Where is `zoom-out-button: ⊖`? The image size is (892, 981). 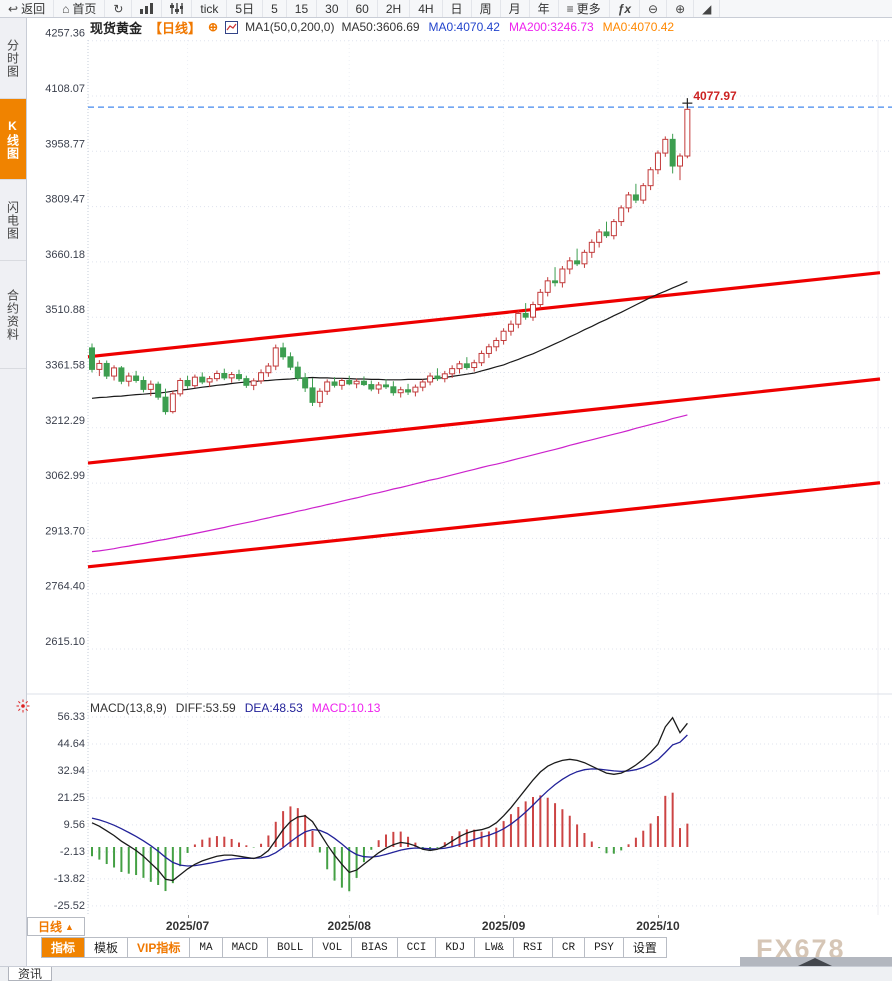
zoom-out-button: ⊖ is located at coordinates (654, 8).